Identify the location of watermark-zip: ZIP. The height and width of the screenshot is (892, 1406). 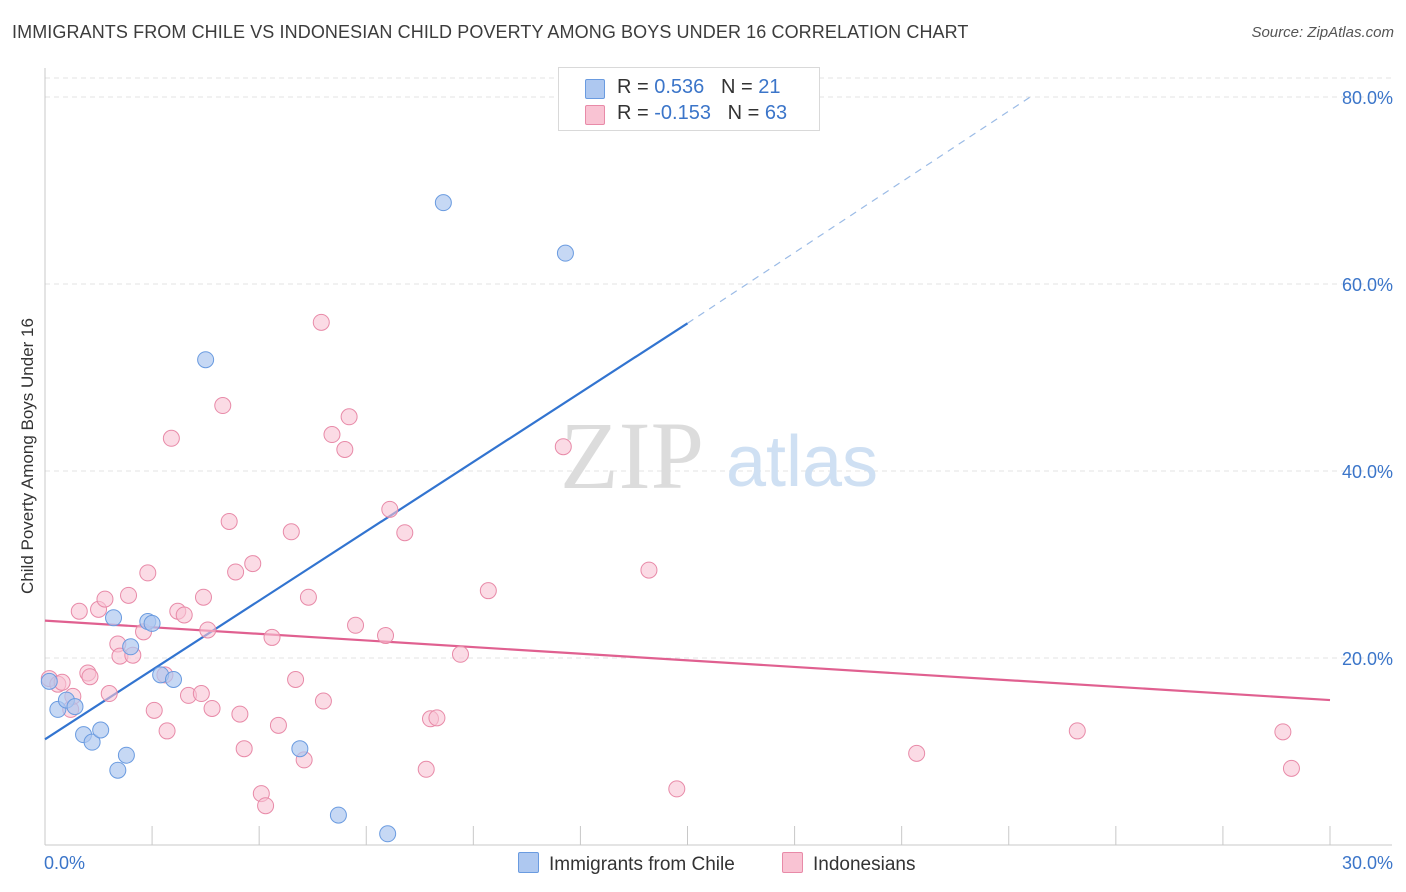
(632, 455).